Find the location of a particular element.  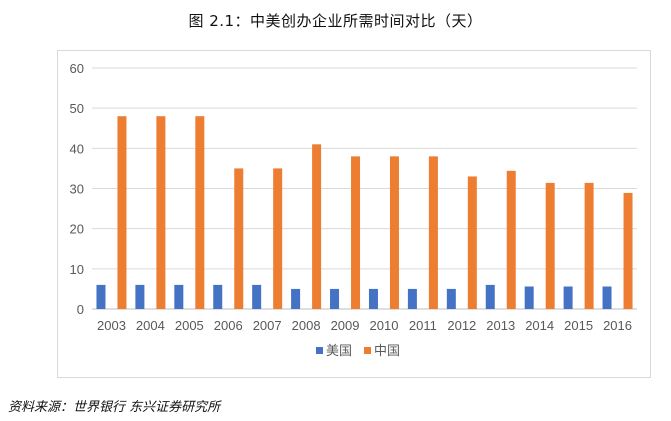

bar-us-2008 is located at coordinates (296, 298).